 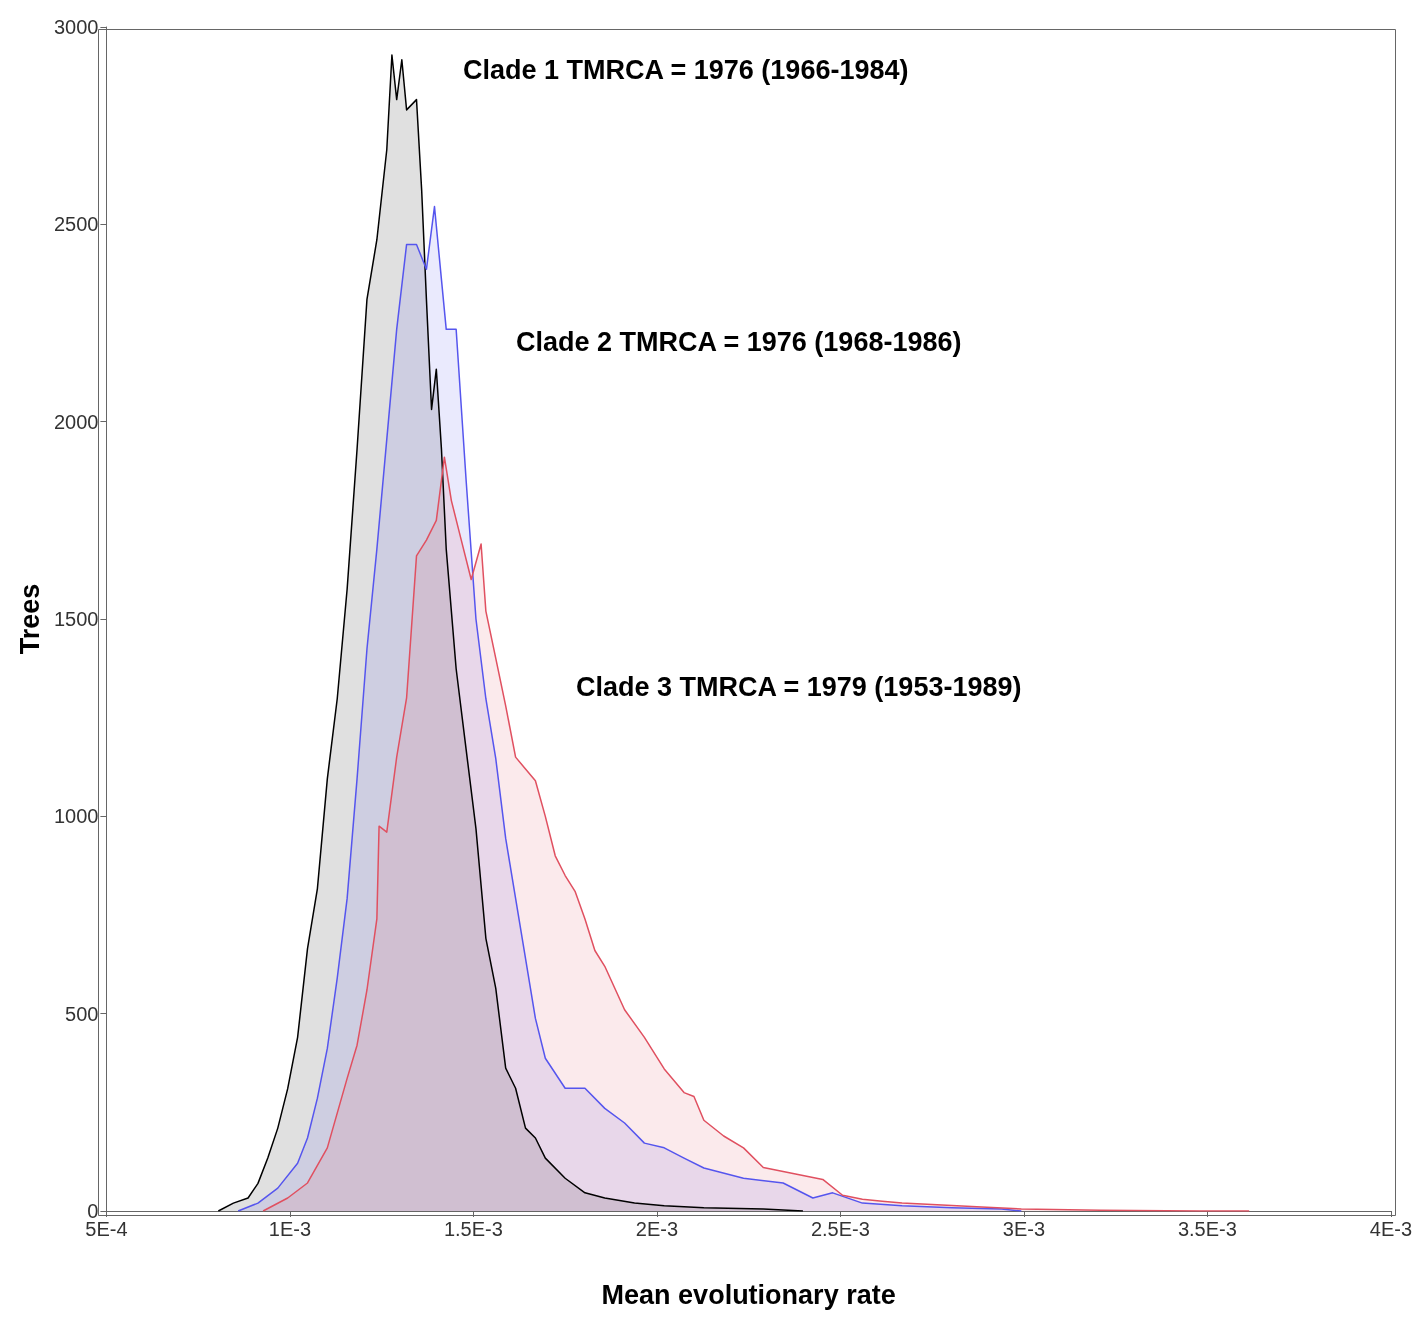 I want to click on y-tick-label: 2500, so click(x=76, y=224).